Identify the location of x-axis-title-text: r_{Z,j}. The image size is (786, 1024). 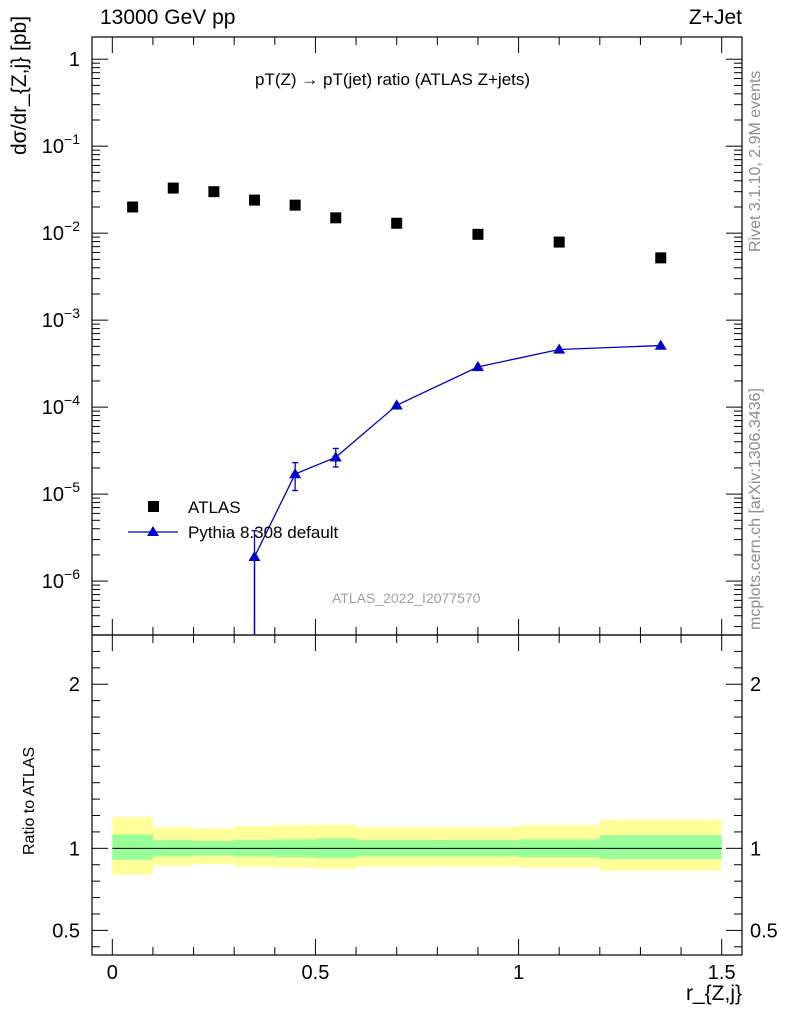
(713, 993).